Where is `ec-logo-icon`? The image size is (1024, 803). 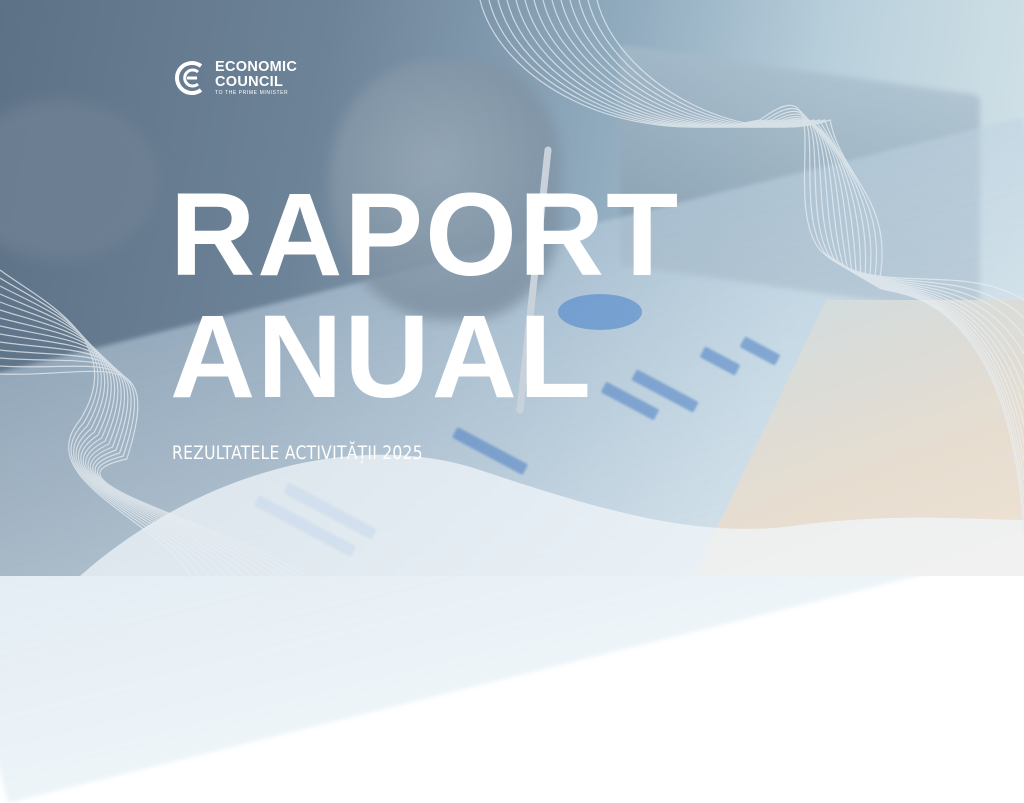 ec-logo-icon is located at coordinates (189, 78).